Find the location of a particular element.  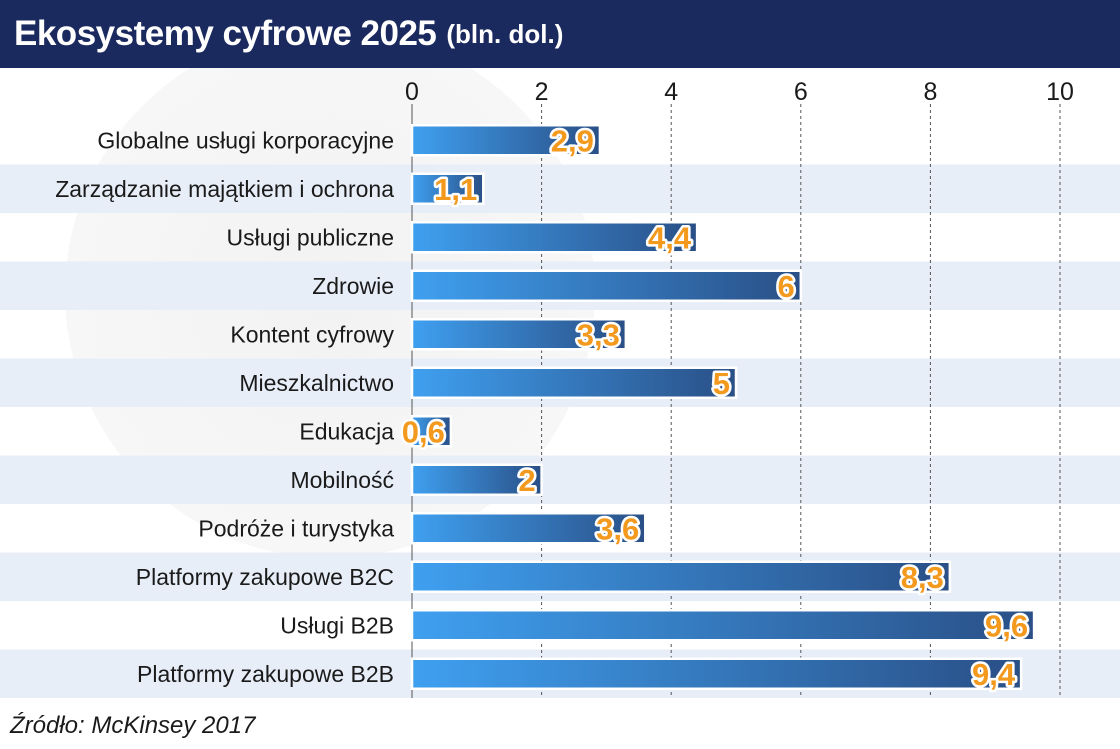

x-tick-label: 10 is located at coordinates (1060, 92).